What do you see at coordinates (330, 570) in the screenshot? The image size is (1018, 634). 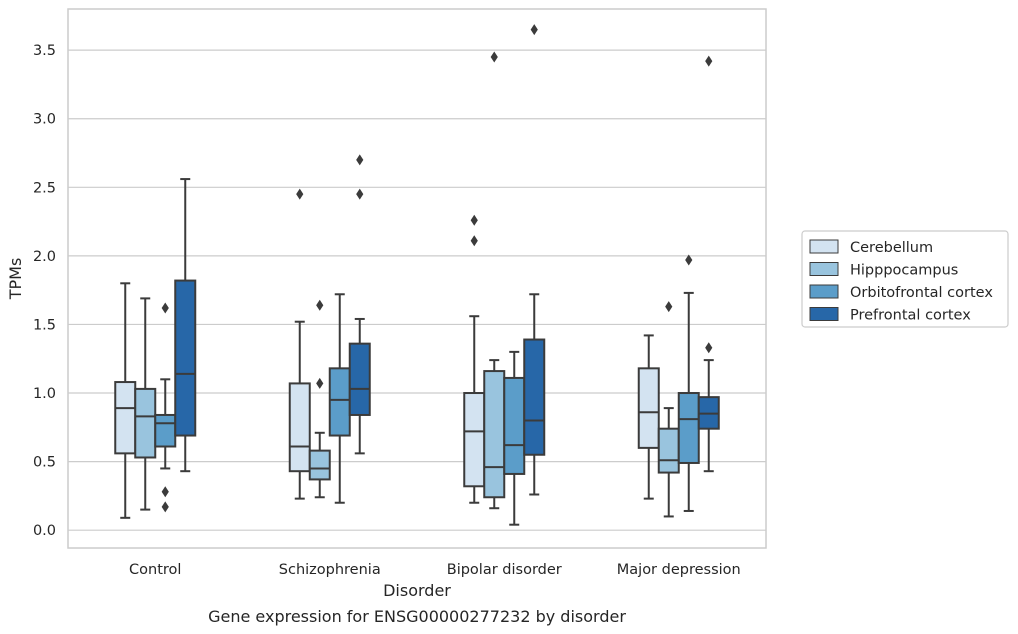 I see `x-tick-label: Schizophrenia` at bounding box center [330, 570].